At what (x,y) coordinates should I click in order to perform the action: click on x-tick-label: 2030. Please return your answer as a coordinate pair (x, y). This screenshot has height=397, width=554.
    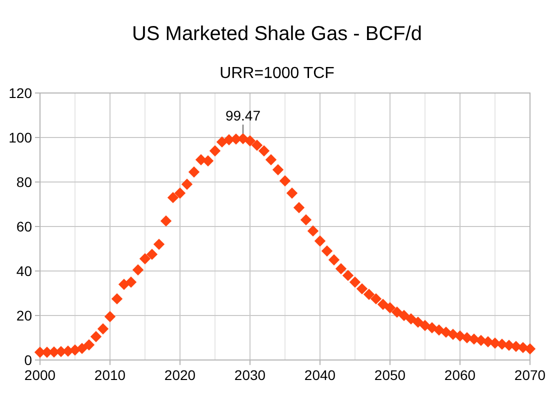
    Looking at the image, I should click on (250, 375).